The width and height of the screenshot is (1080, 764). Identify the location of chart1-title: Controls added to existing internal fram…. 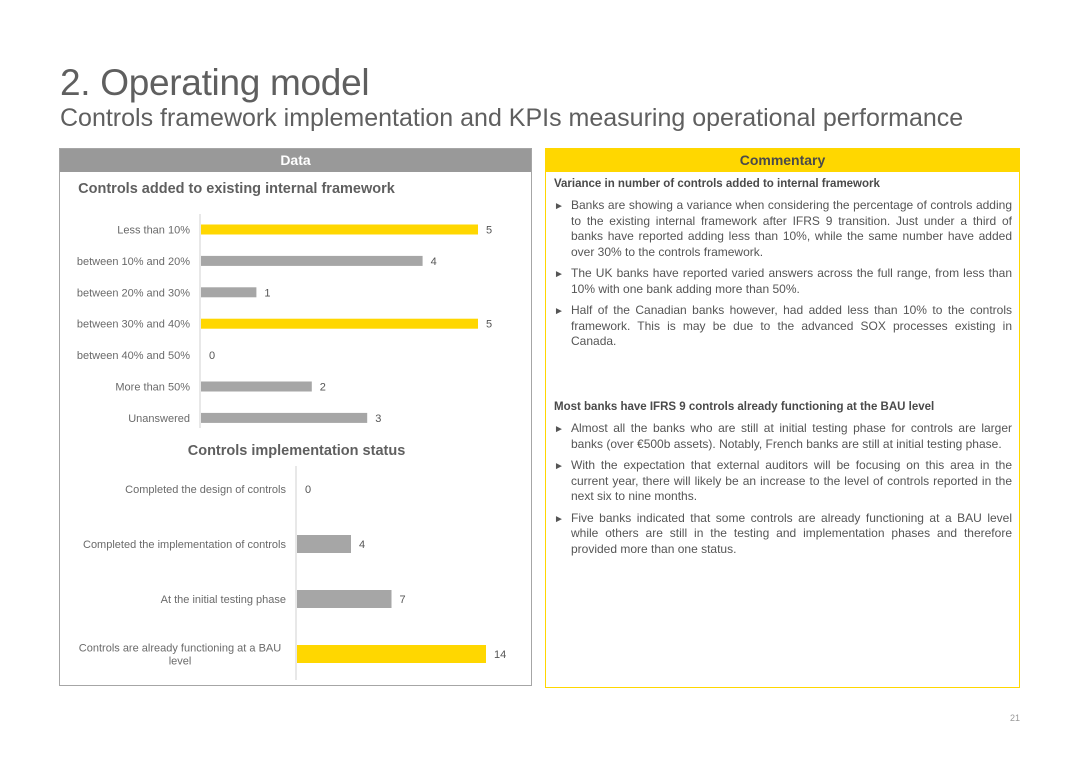
(236, 189).